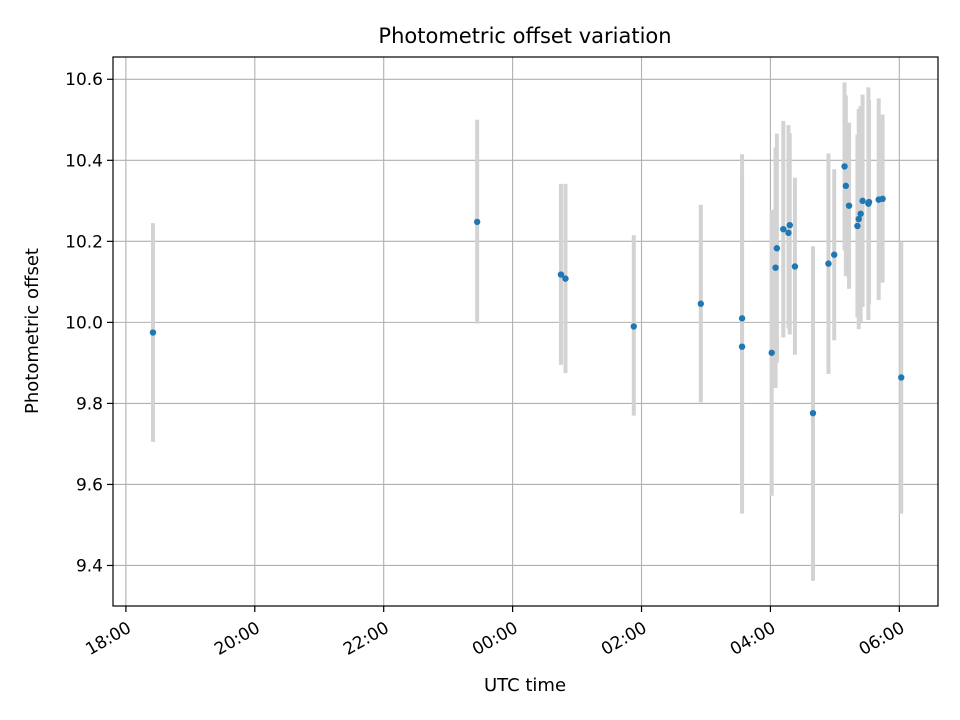 Image resolution: width=960 pixels, height=720 pixels. Describe the element at coordinates (84, 161) in the screenshot. I see `y-tick-label: 10.4` at that location.